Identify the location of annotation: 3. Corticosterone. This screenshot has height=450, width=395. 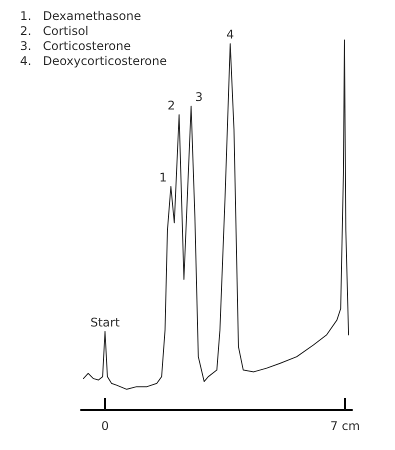
(75, 46).